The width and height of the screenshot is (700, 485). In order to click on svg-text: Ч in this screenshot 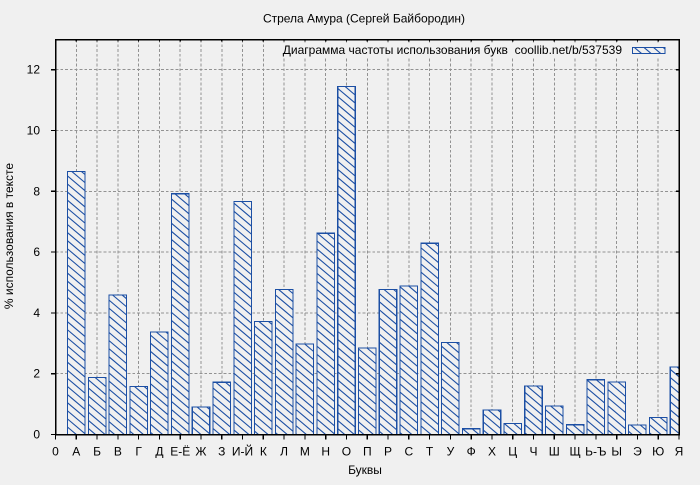, I will do `click(534, 452)`.